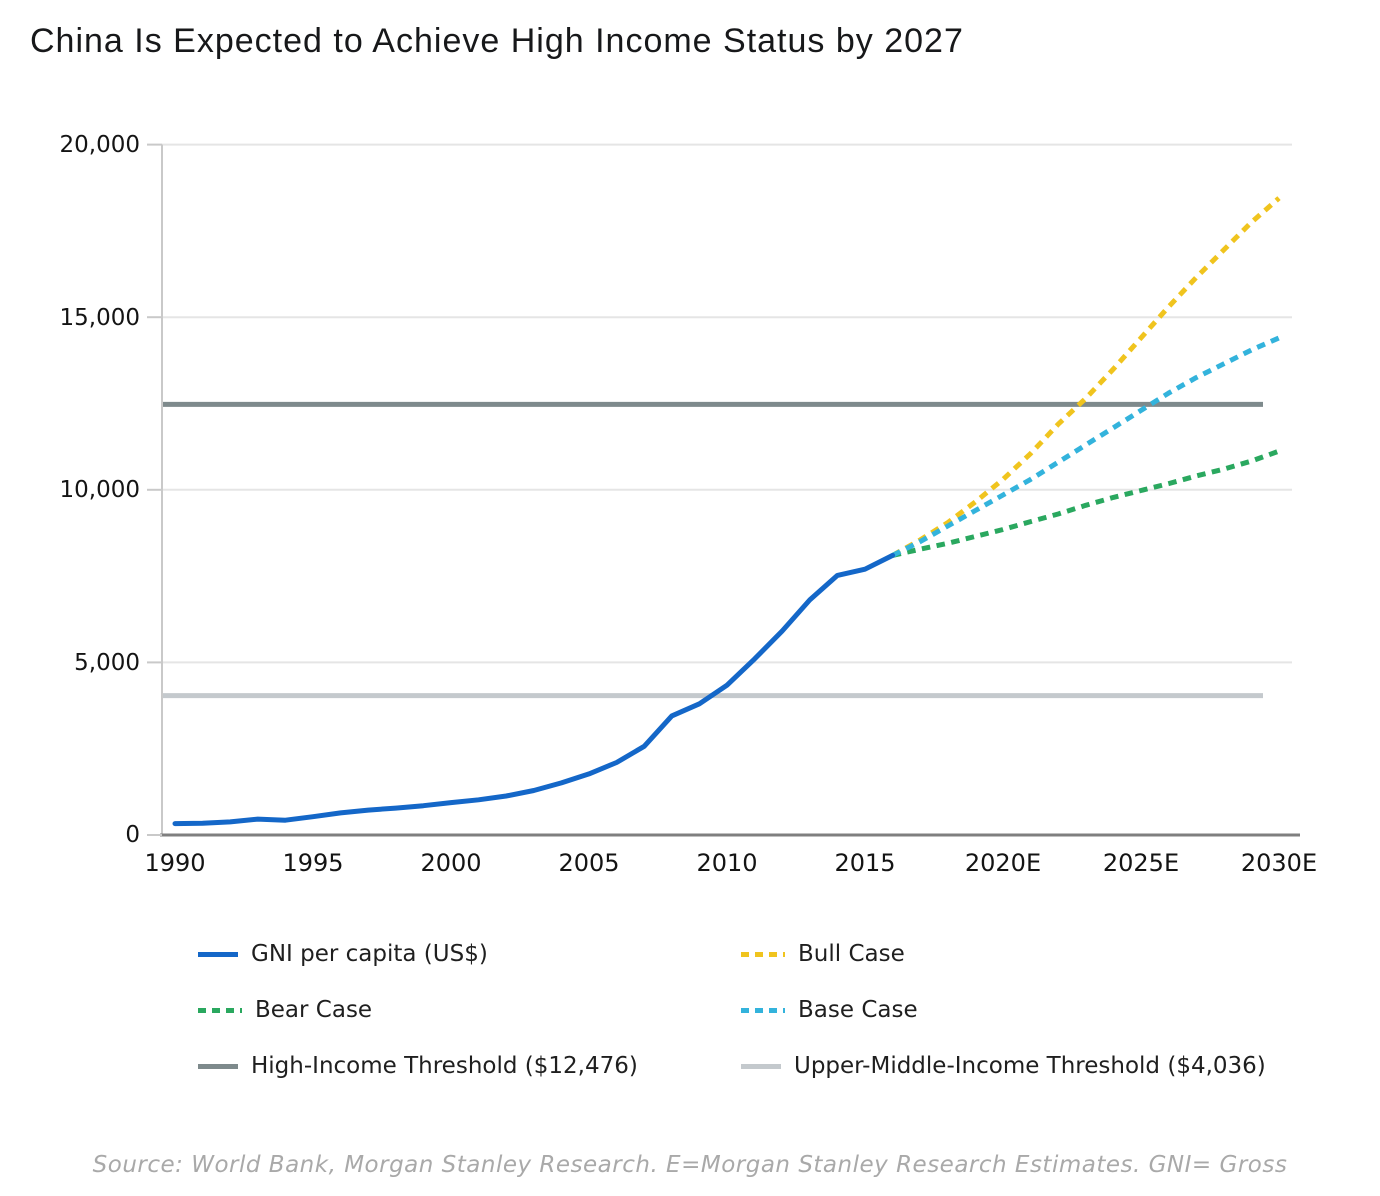 This screenshot has height=1196, width=1380. I want to click on x-axis-label-1995: 1995, so click(313, 863).